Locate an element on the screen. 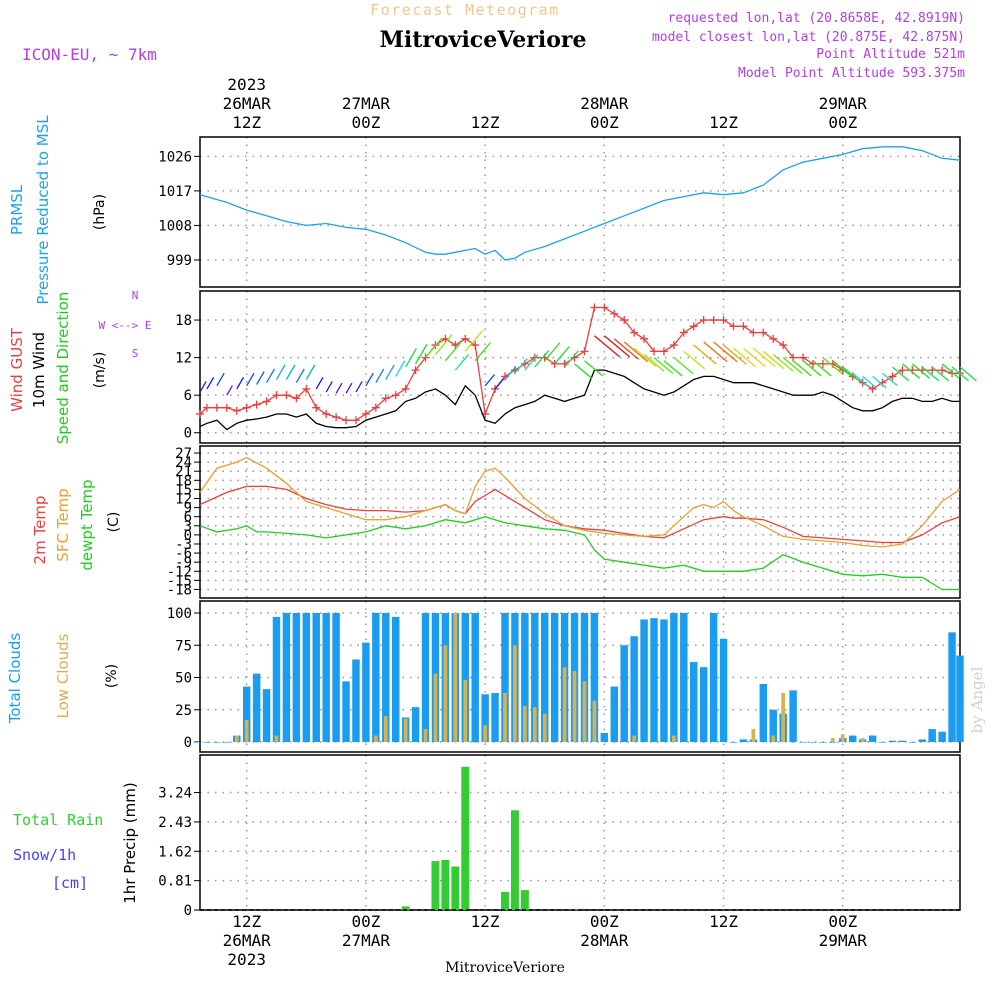  label-2m-temp: 2m Temp is located at coordinates (40, 530).